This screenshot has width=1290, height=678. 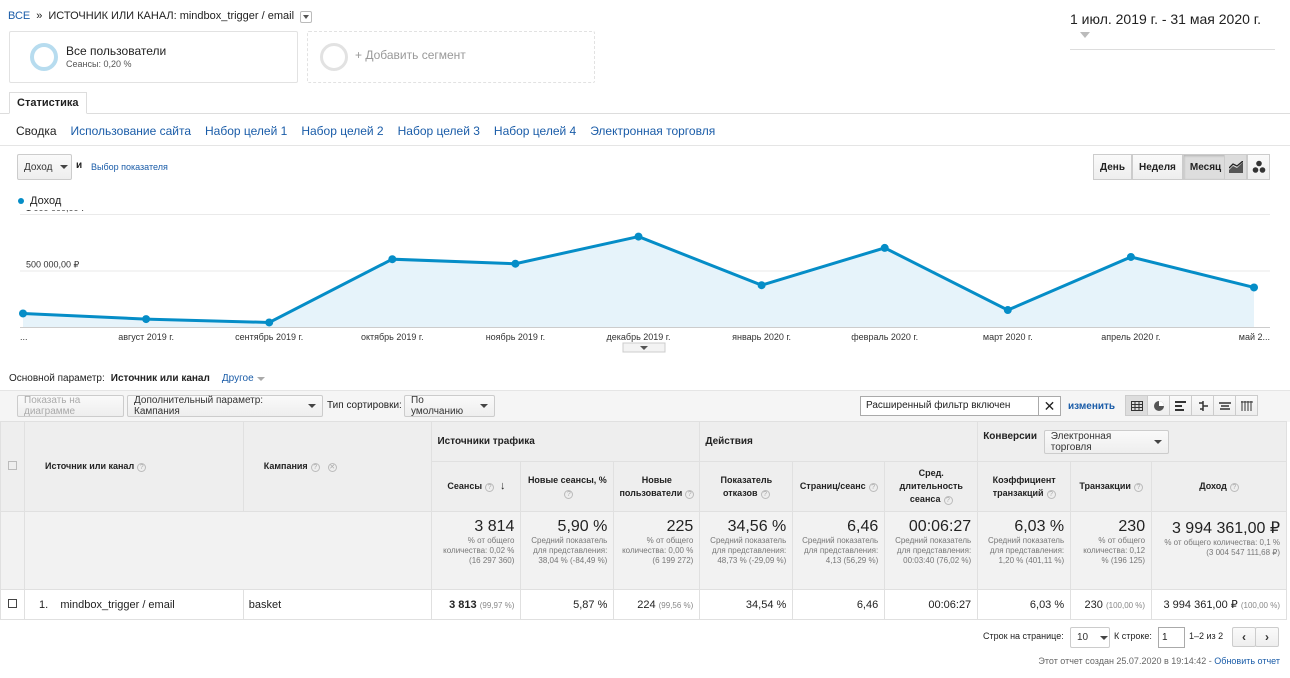 What do you see at coordinates (1157, 167) in the screenshot?
I see `granularity-week-button: Неделя` at bounding box center [1157, 167].